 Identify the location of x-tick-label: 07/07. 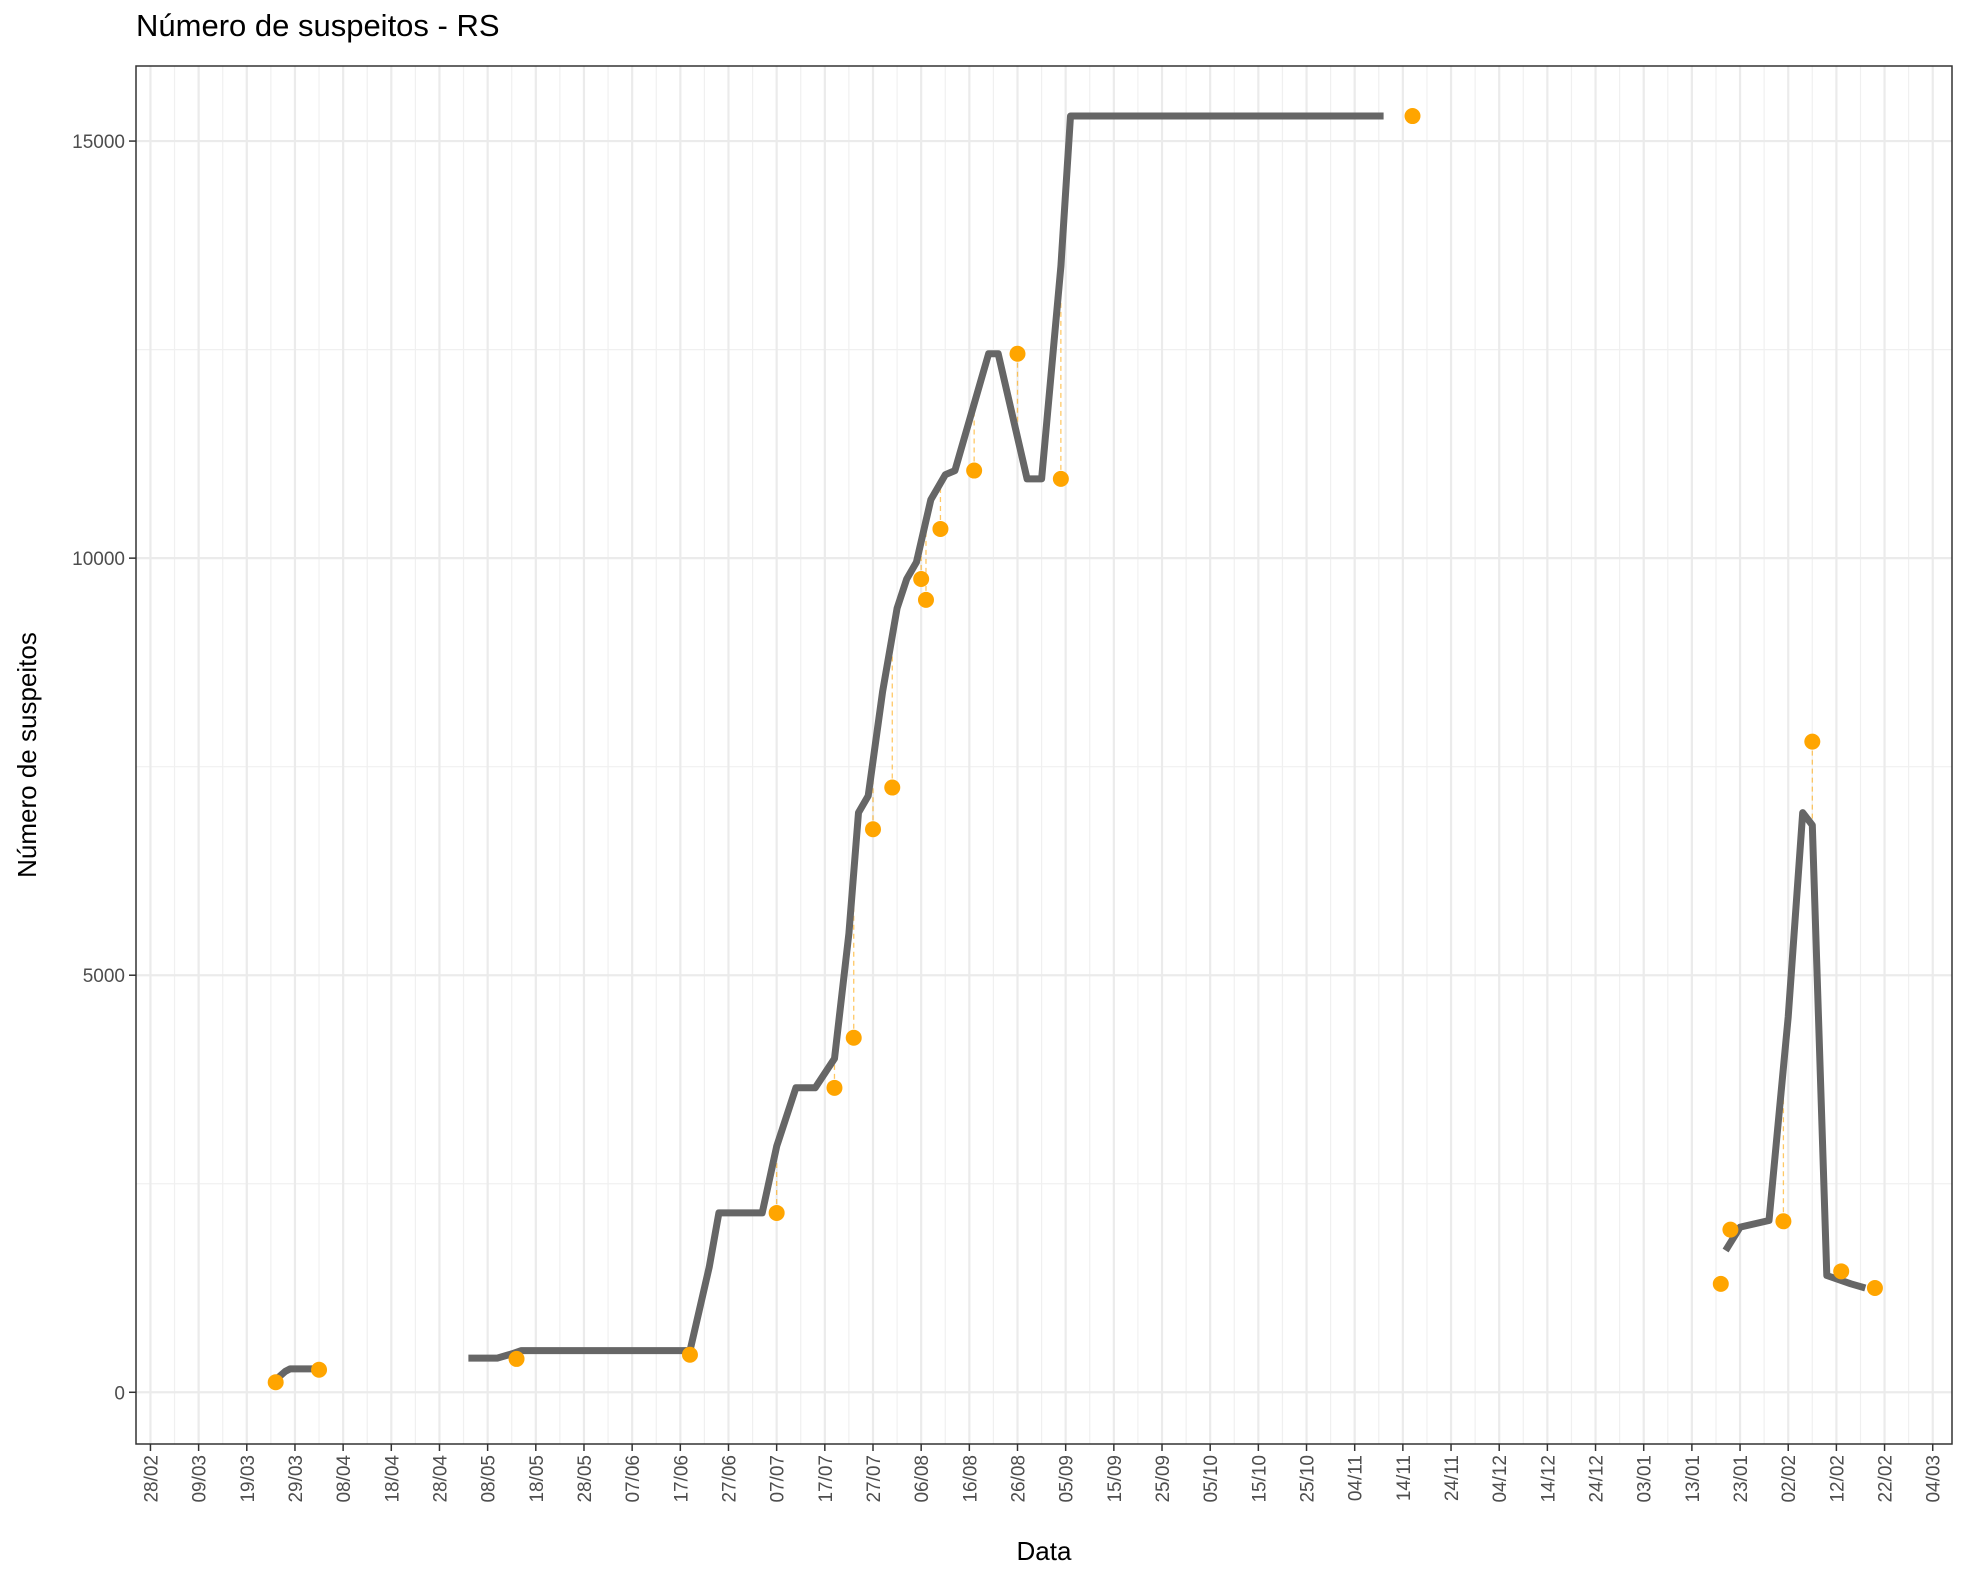
(778, 1479).